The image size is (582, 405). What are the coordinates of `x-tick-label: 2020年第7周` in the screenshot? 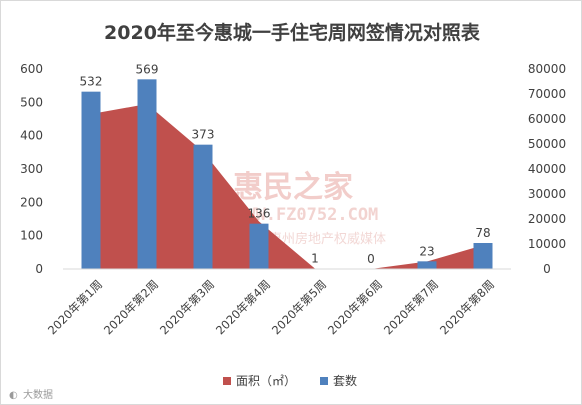 It's located at (411, 307).